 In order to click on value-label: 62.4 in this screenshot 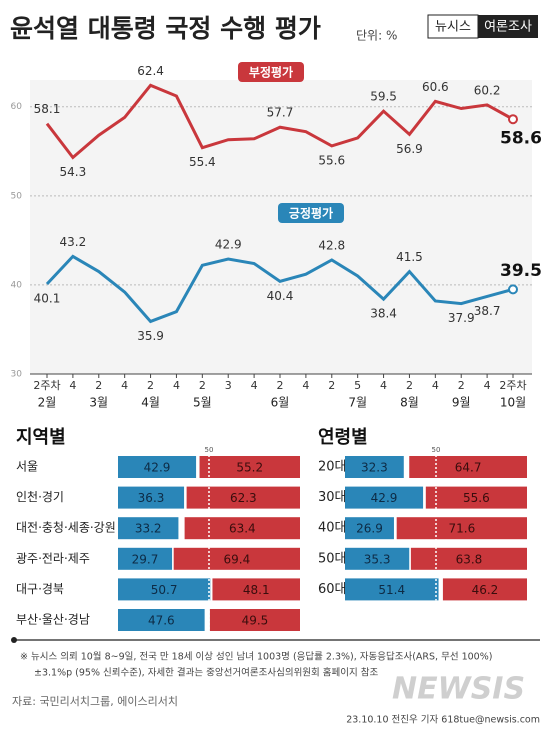, I will do `click(150, 71)`.